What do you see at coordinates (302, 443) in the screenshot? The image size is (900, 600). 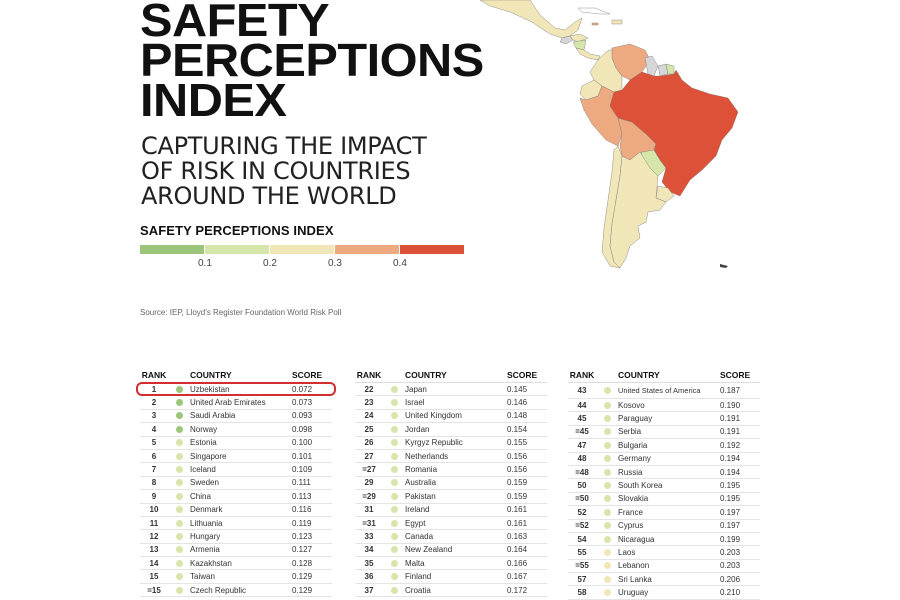 I see `score-cell: 0.100` at bounding box center [302, 443].